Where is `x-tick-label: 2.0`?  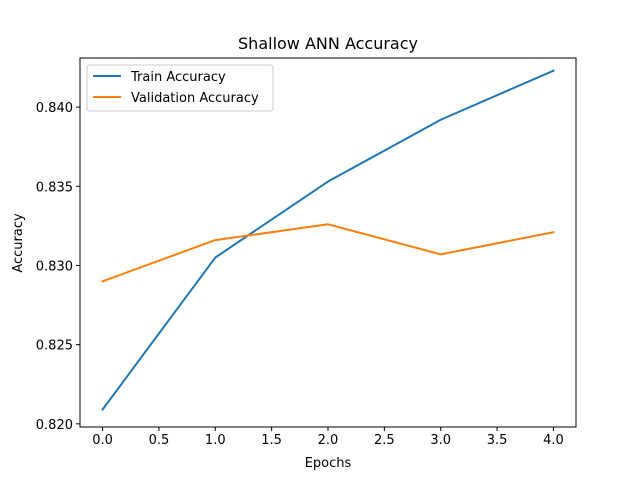
x-tick-label: 2.0 is located at coordinates (328, 440).